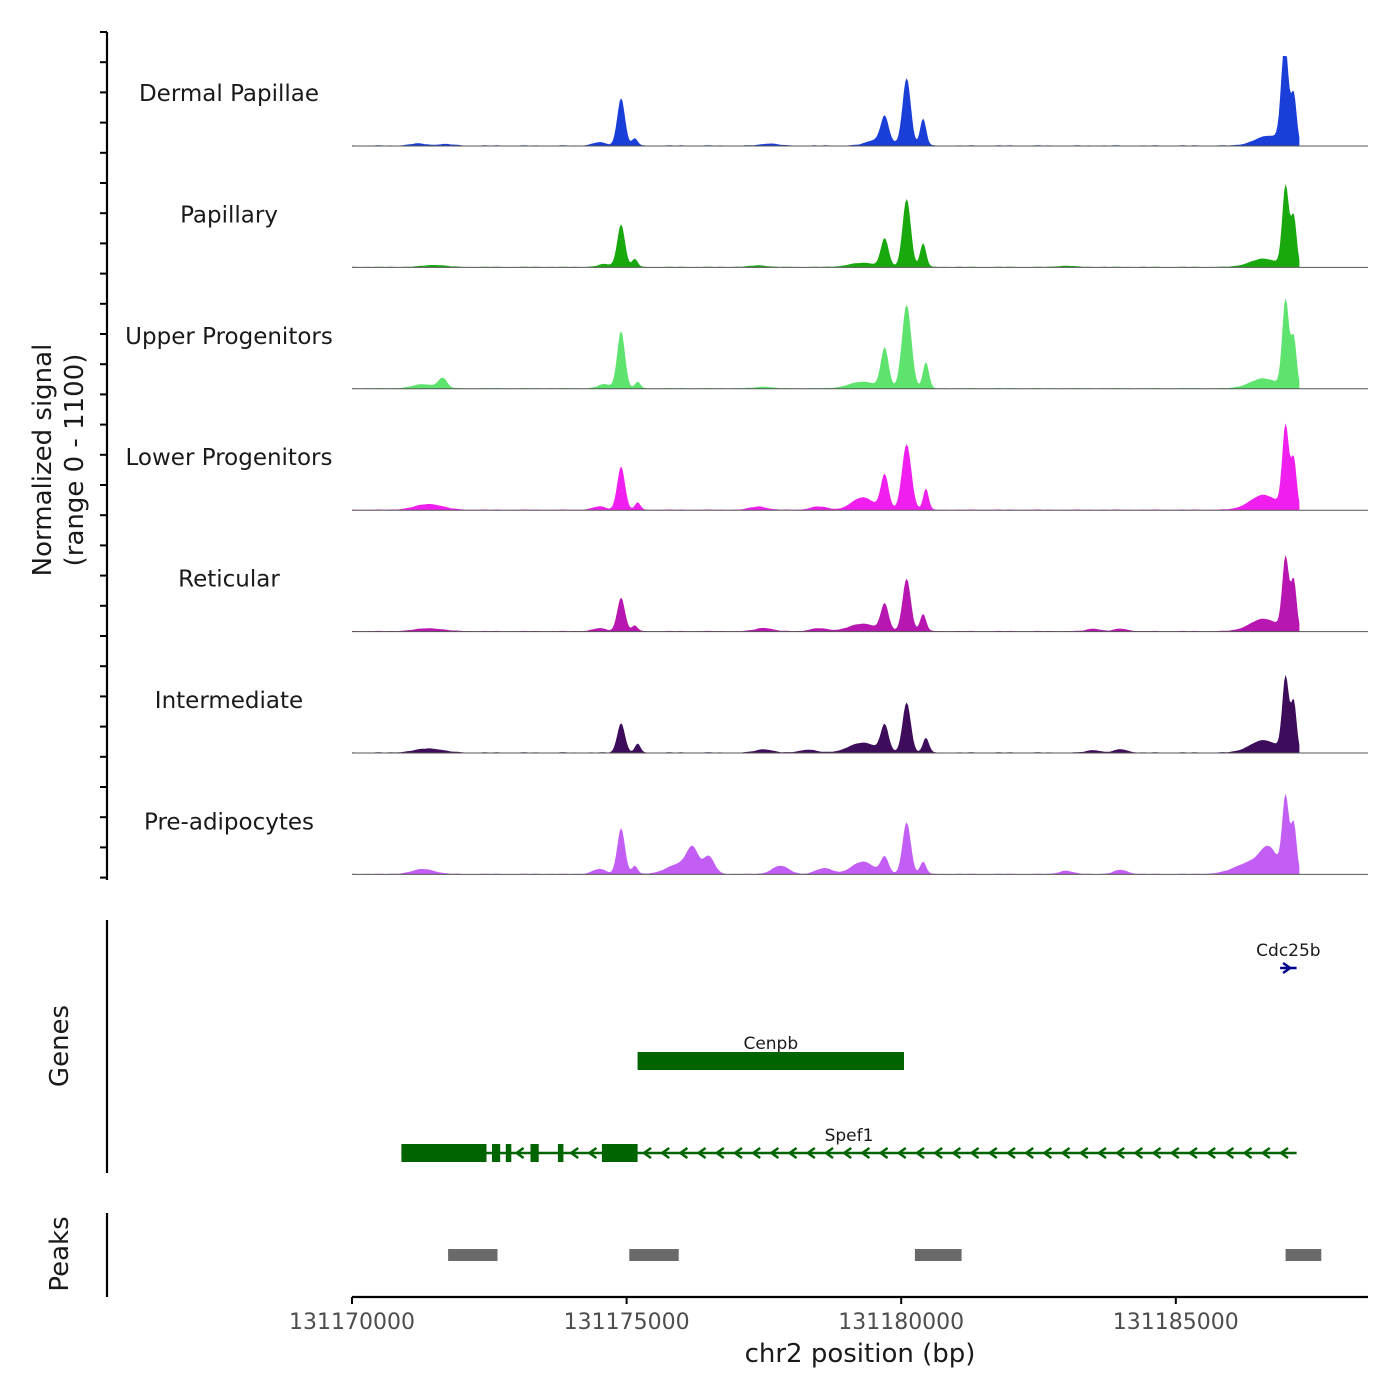  What do you see at coordinates (43, 460) in the screenshot?
I see `y-axis-title-line1: Normalized signal` at bounding box center [43, 460].